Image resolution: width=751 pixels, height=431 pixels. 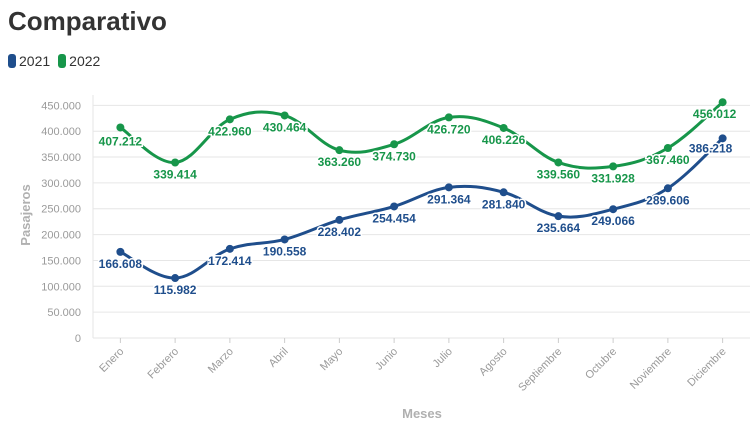 I want to click on data-label-2021: 172.414, so click(x=230, y=261).